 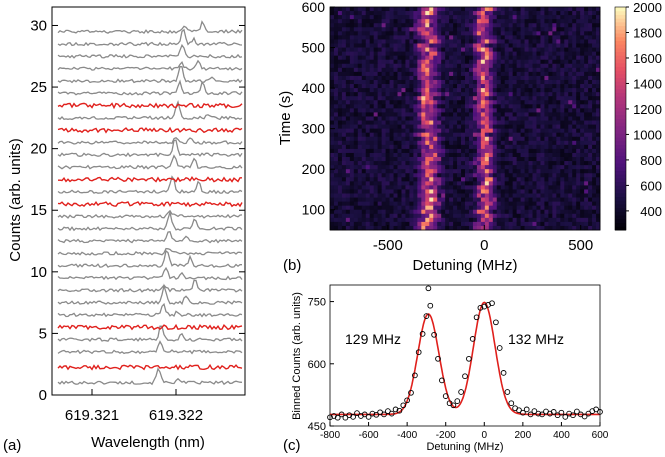 What do you see at coordinates (647, 58) in the screenshot?
I see `panel-b-colorbar-tick-label: 1600` at bounding box center [647, 58].